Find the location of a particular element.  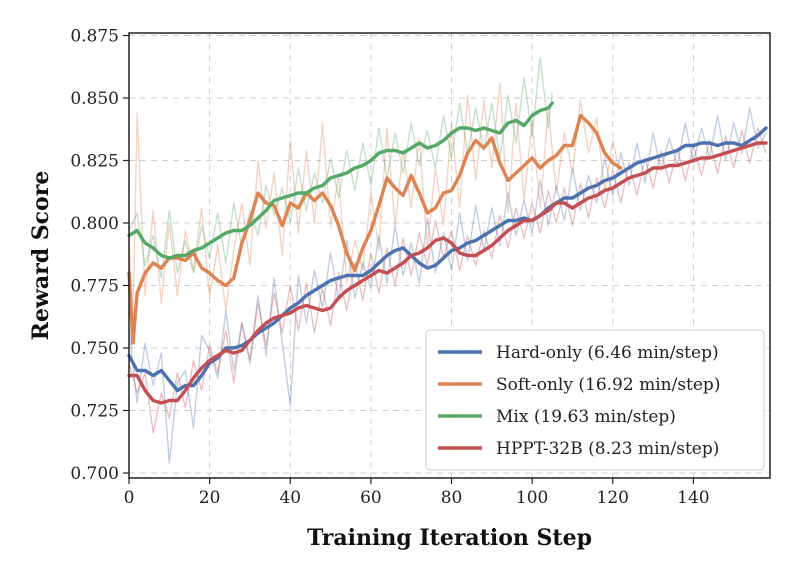

legend-box is located at coordinates (595, 400).